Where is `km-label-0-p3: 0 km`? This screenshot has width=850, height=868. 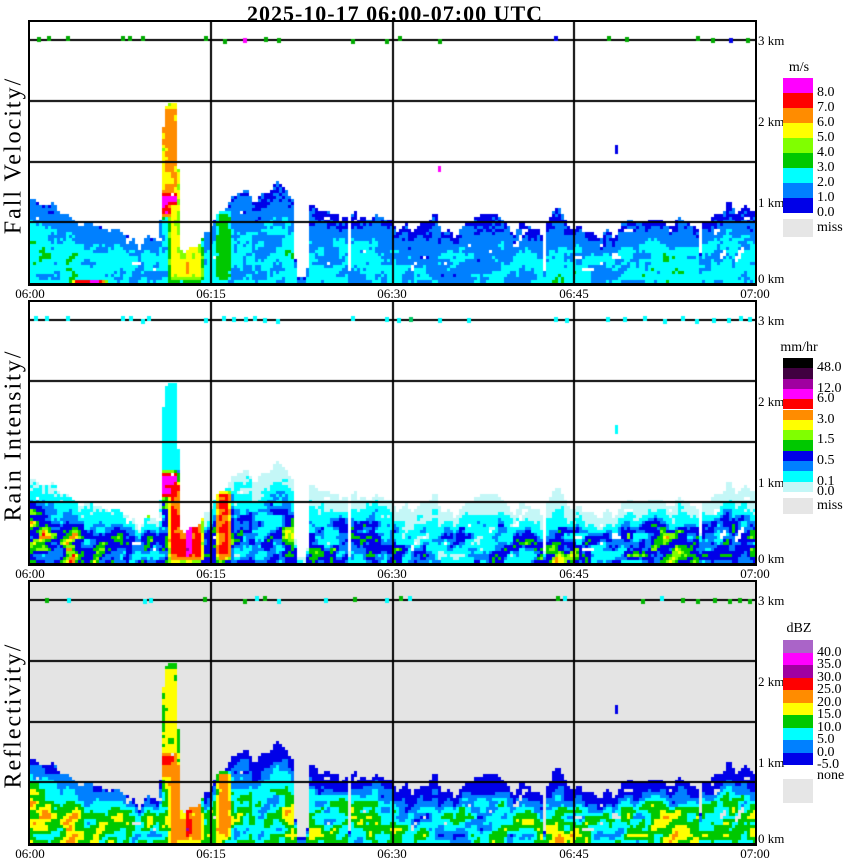 km-label-0-p3: 0 km is located at coordinates (771, 838).